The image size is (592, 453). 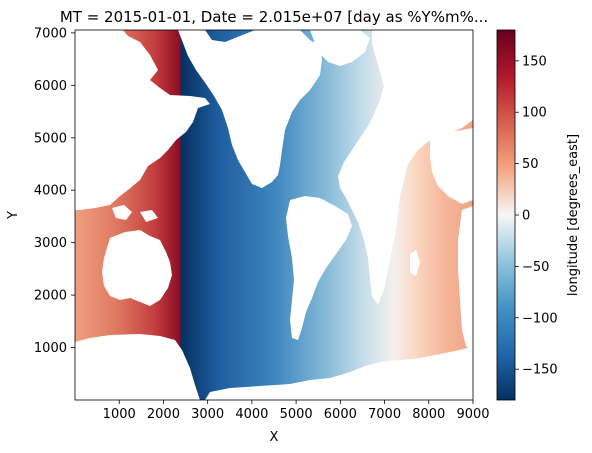 What do you see at coordinates (536, 216) in the screenshot?
I see `colorbar-axis: −150 −100 −50 0 50 100 150` at bounding box center [536, 216].